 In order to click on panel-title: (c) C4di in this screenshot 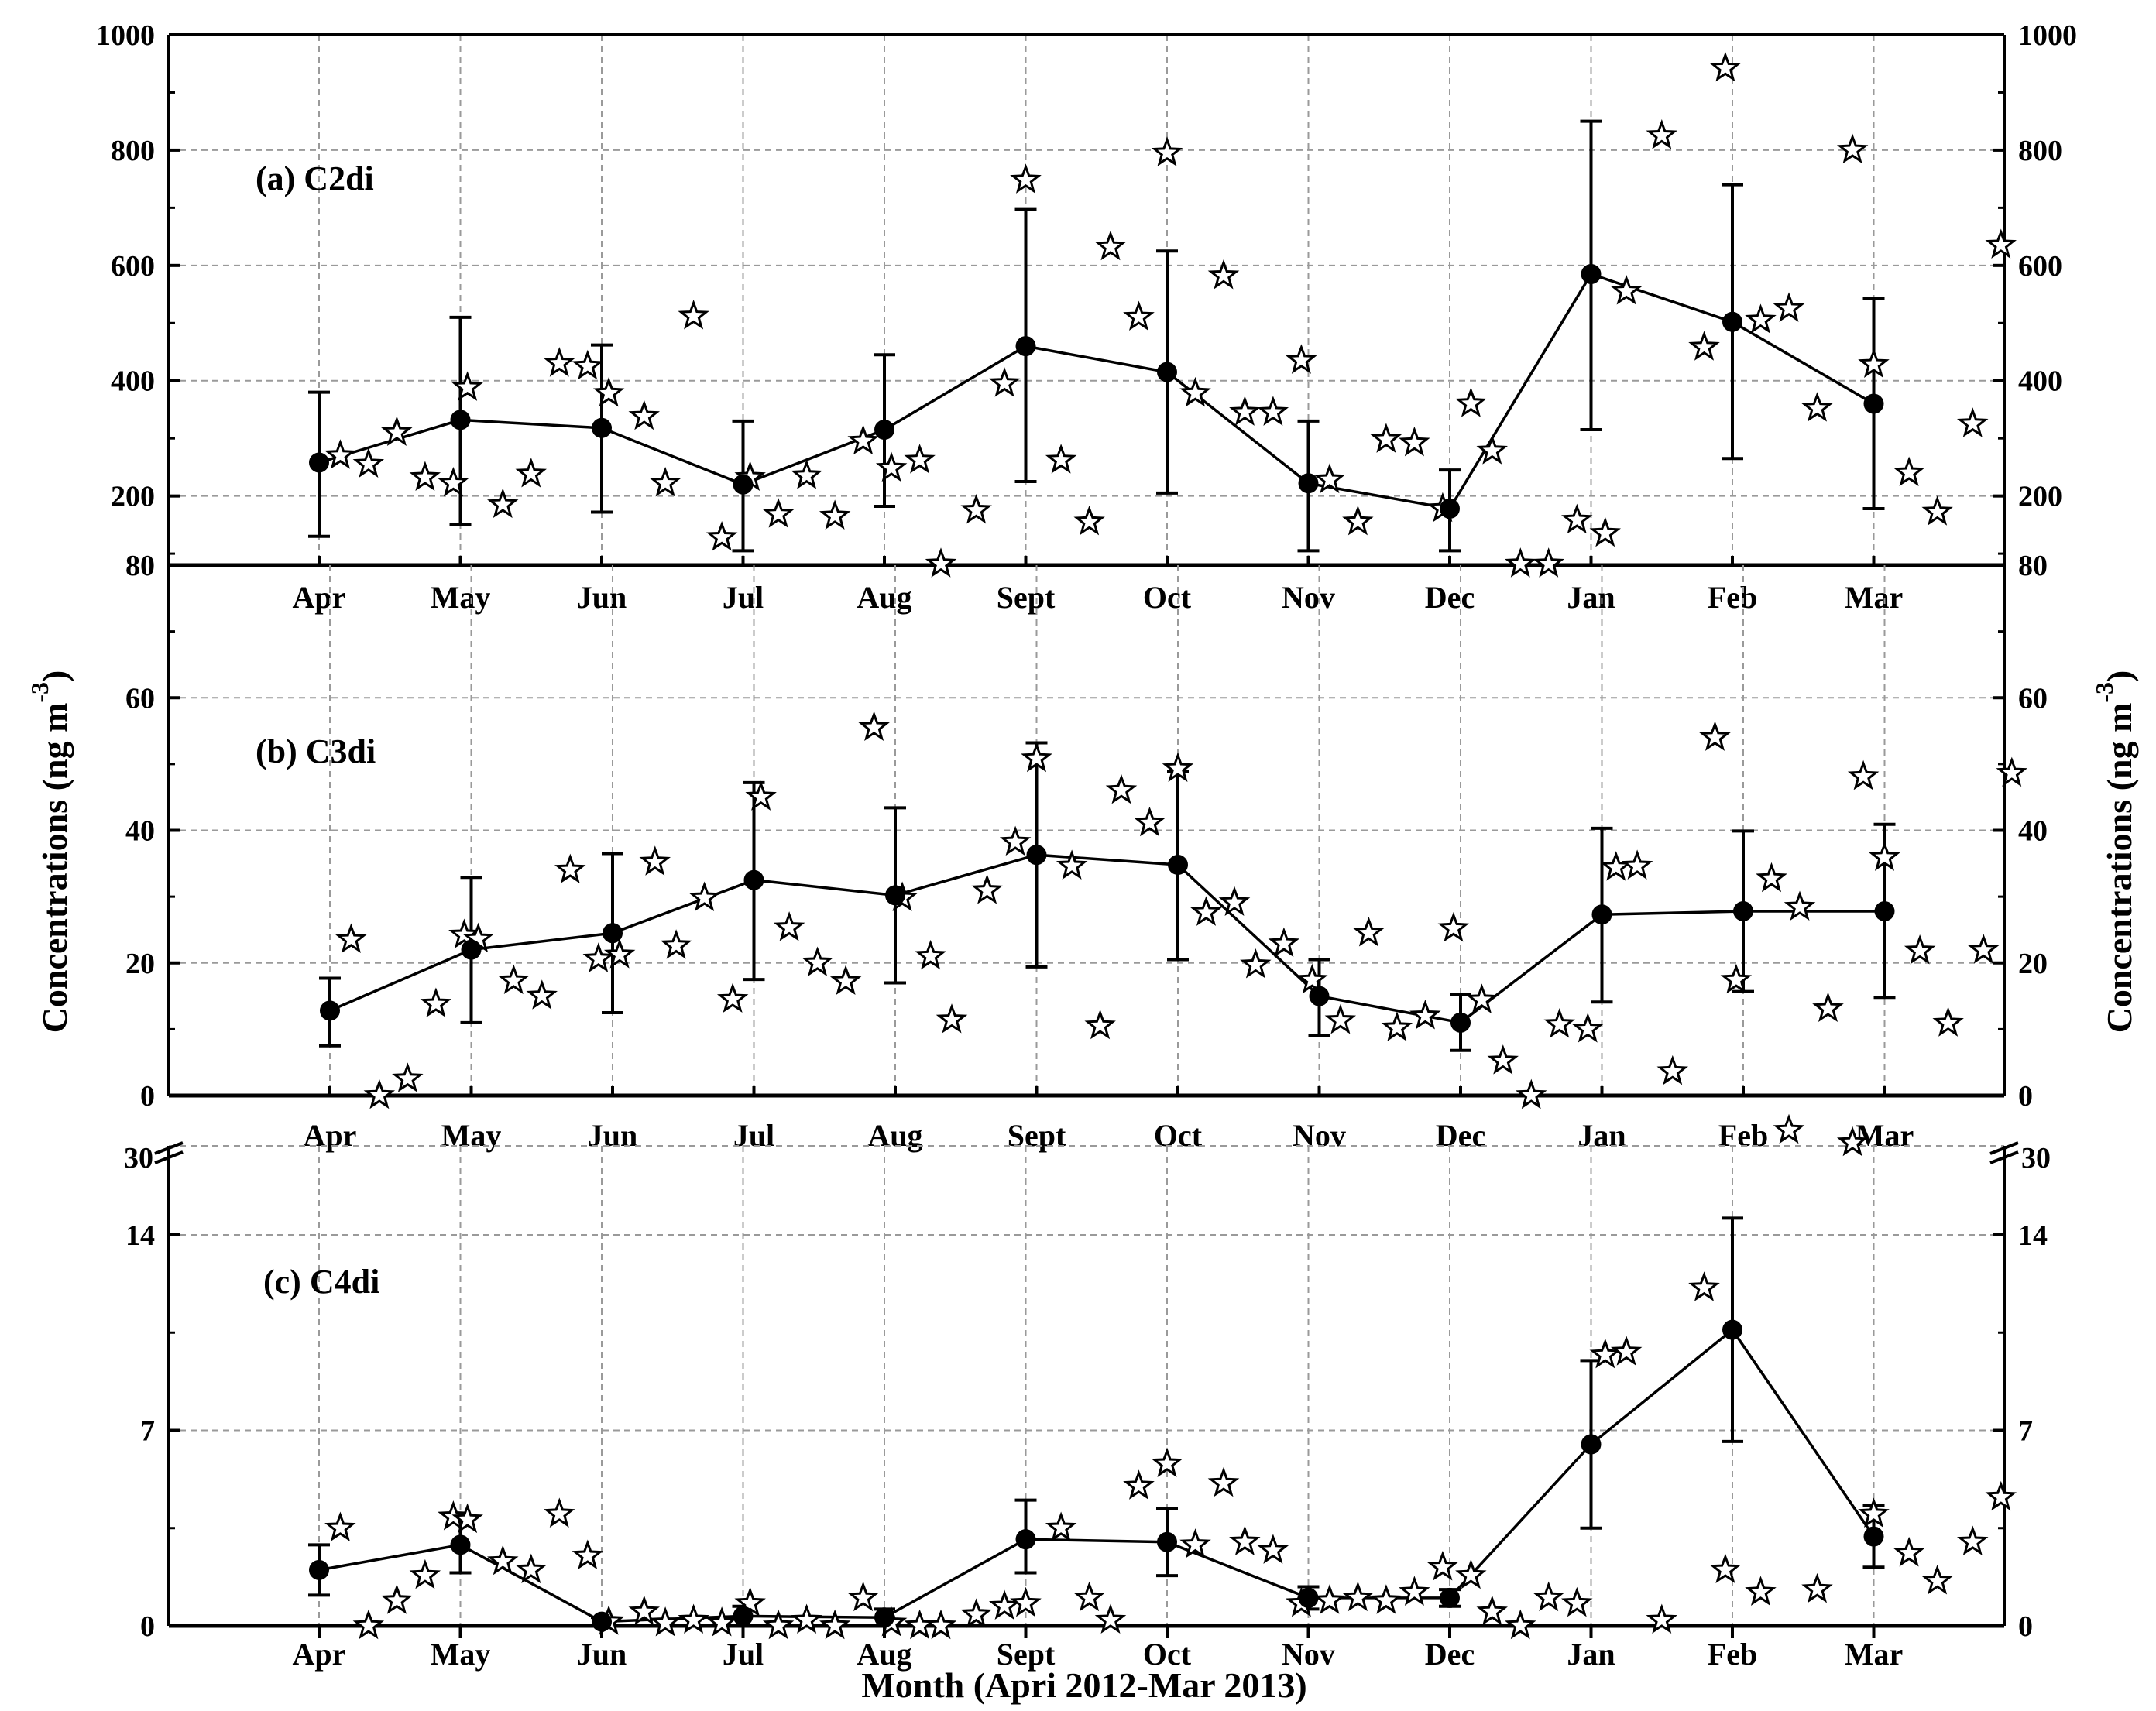, I will do `click(321, 1282)`.